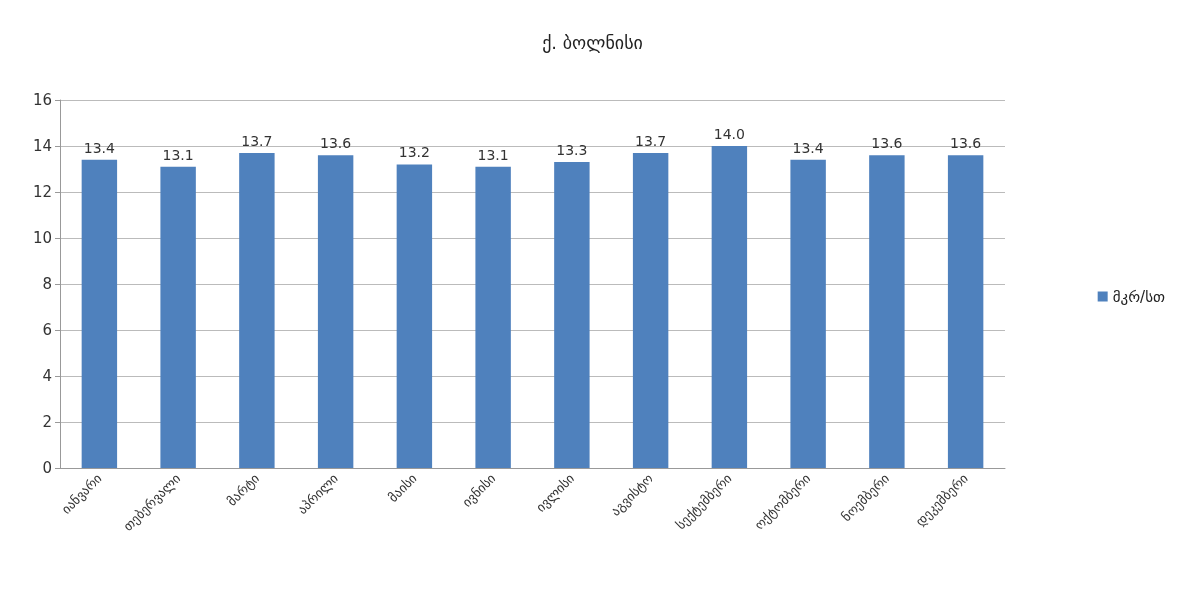  I want to click on data-label: 13.2, so click(414, 152).